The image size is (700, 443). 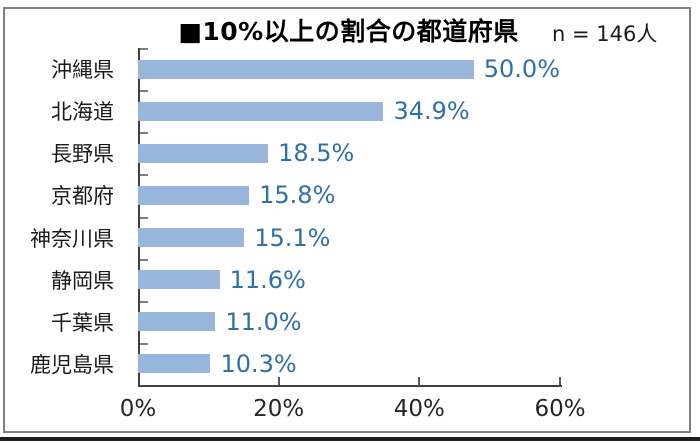 I want to click on bar-row: 長野県 18.5%, so click(x=280, y=153).